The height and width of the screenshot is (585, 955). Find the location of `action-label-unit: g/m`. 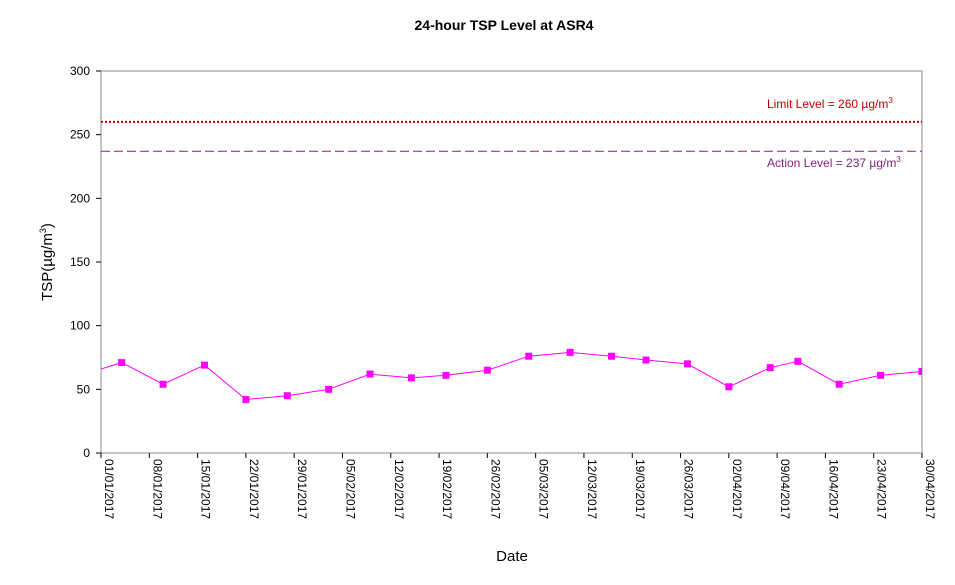

action-label-unit: g/m is located at coordinates (886, 163).